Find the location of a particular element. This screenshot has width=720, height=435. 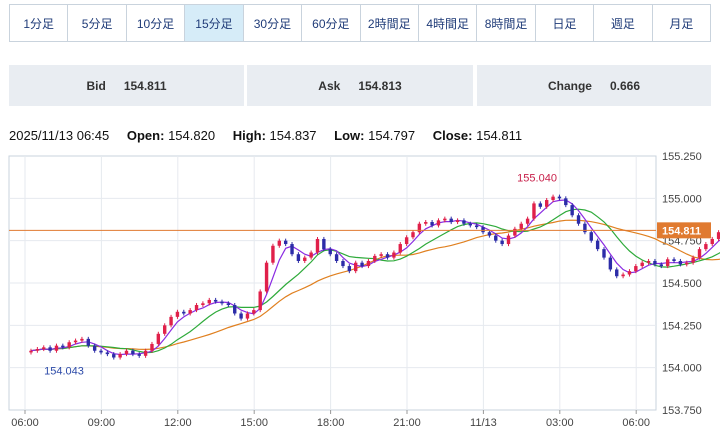

ohlc-datetime: 2025/11/13 06:45 is located at coordinates (59, 135).